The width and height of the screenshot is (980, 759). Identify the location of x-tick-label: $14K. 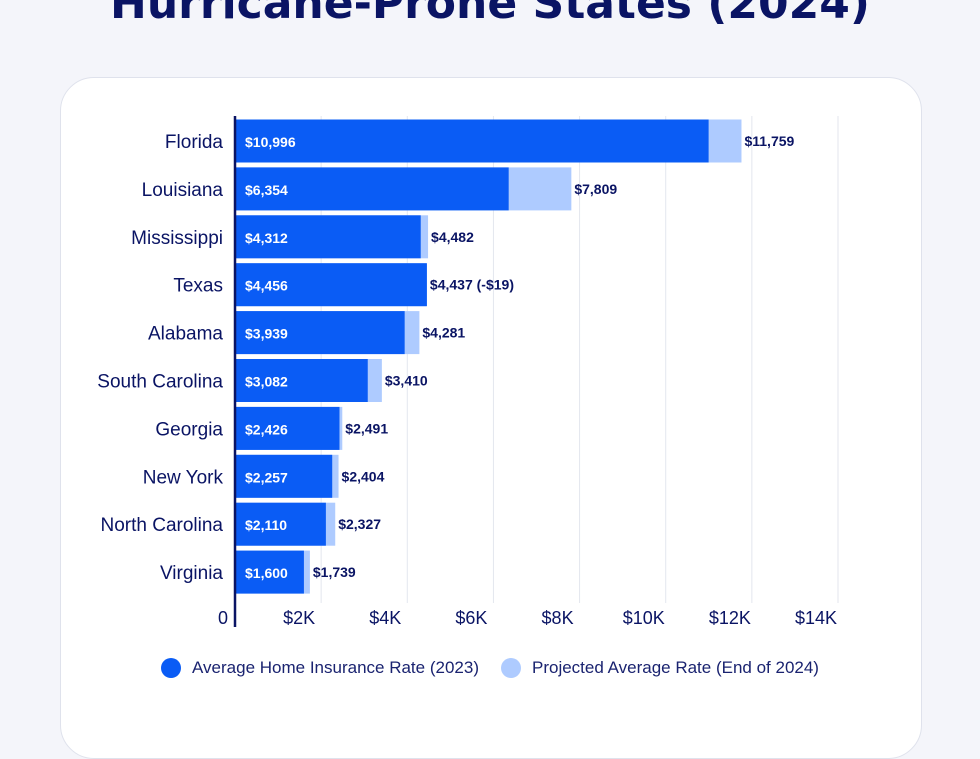
(816, 618).